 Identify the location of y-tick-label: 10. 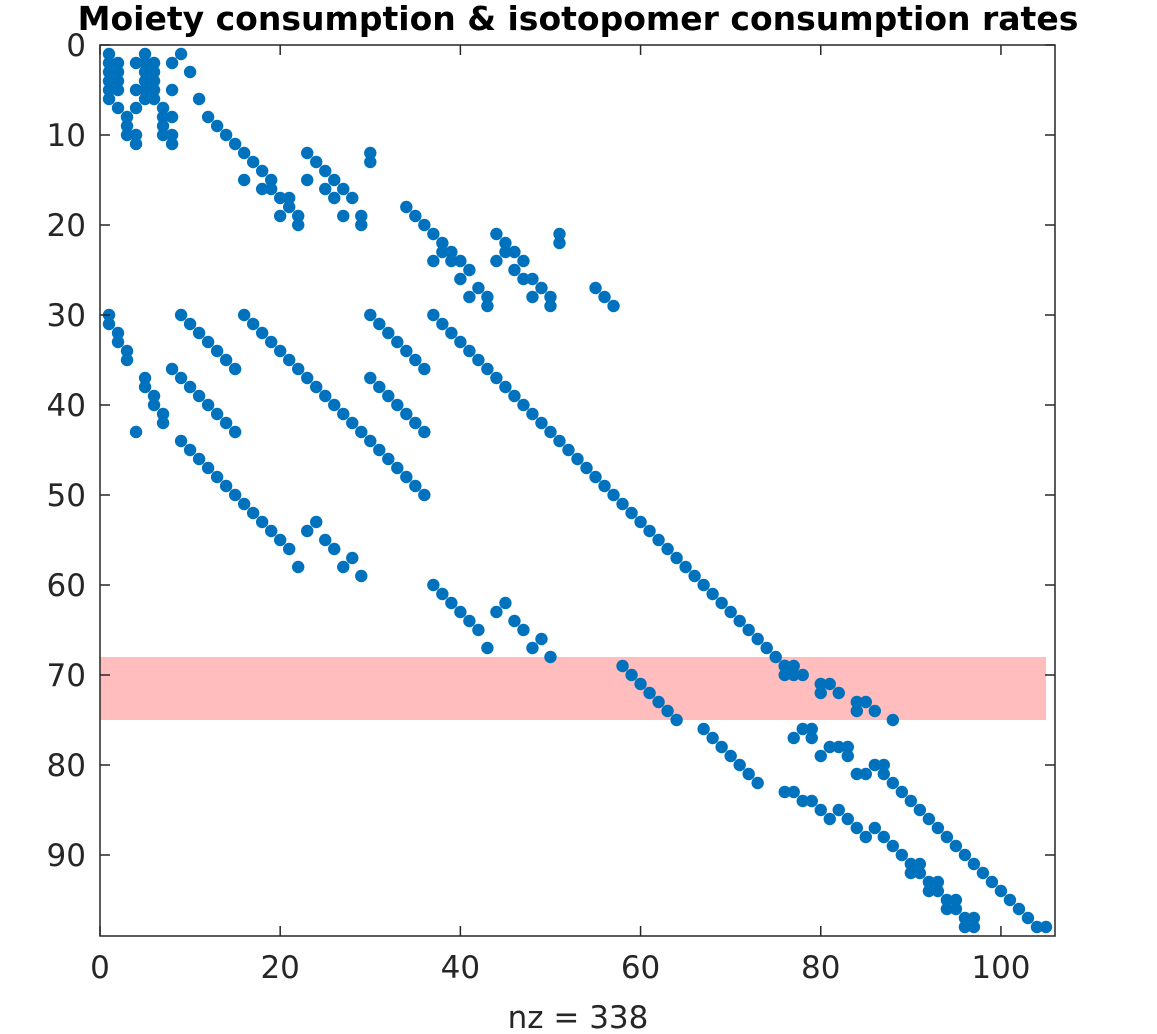
(66, 136).